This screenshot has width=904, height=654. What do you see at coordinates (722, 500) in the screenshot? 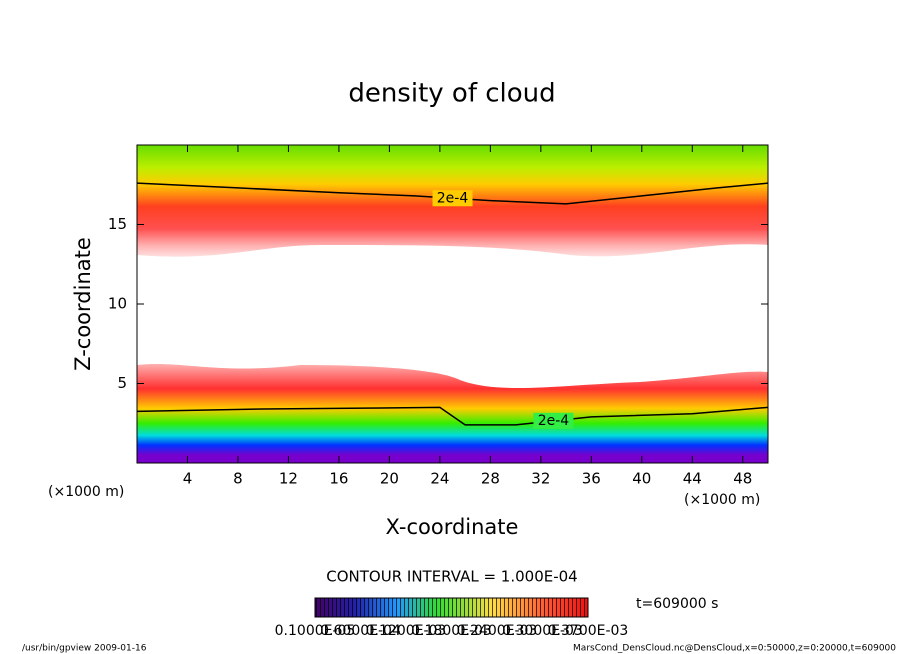
I see `x-unit: (×1000 m)` at bounding box center [722, 500].